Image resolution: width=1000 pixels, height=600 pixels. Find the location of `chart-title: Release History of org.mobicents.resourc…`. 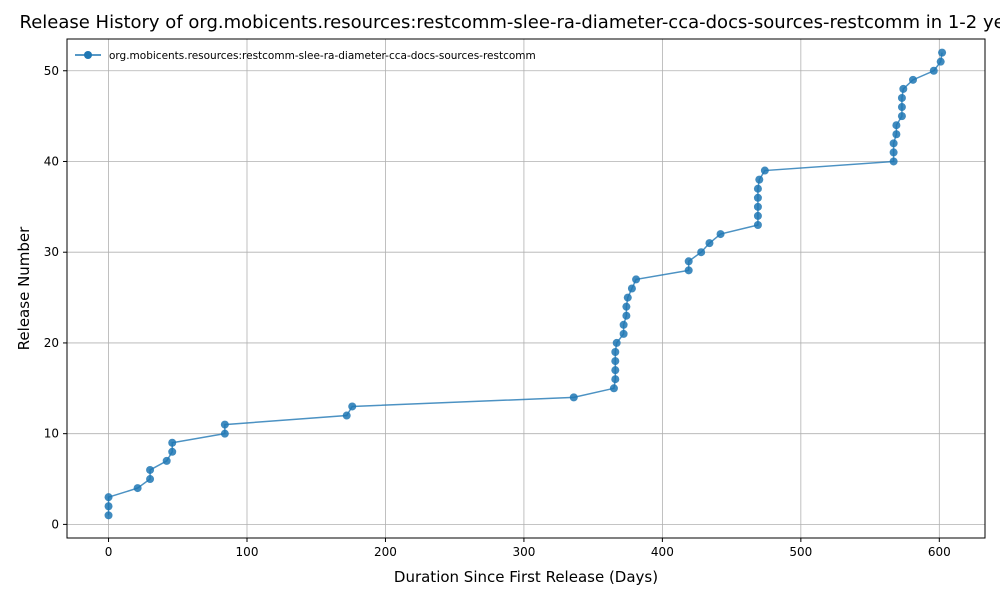

chart-title: Release History of org.mobicents.resourc… is located at coordinates (510, 22).